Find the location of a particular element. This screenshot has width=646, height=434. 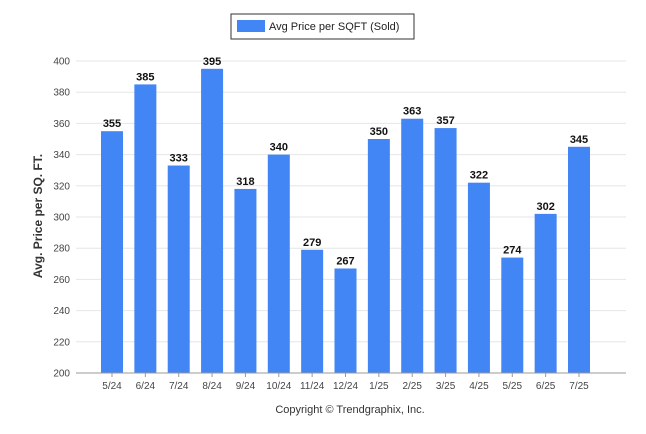

x-tick-label: 10/24 is located at coordinates (278, 386).